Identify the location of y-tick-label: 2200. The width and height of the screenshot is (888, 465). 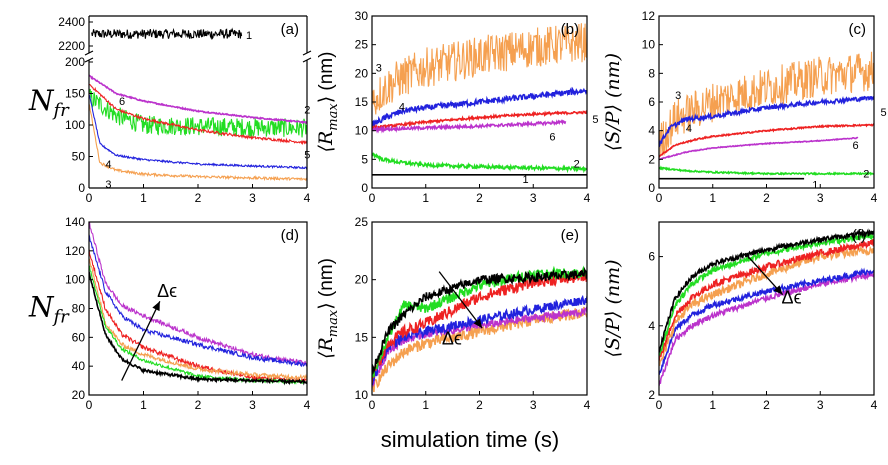
(71, 46).